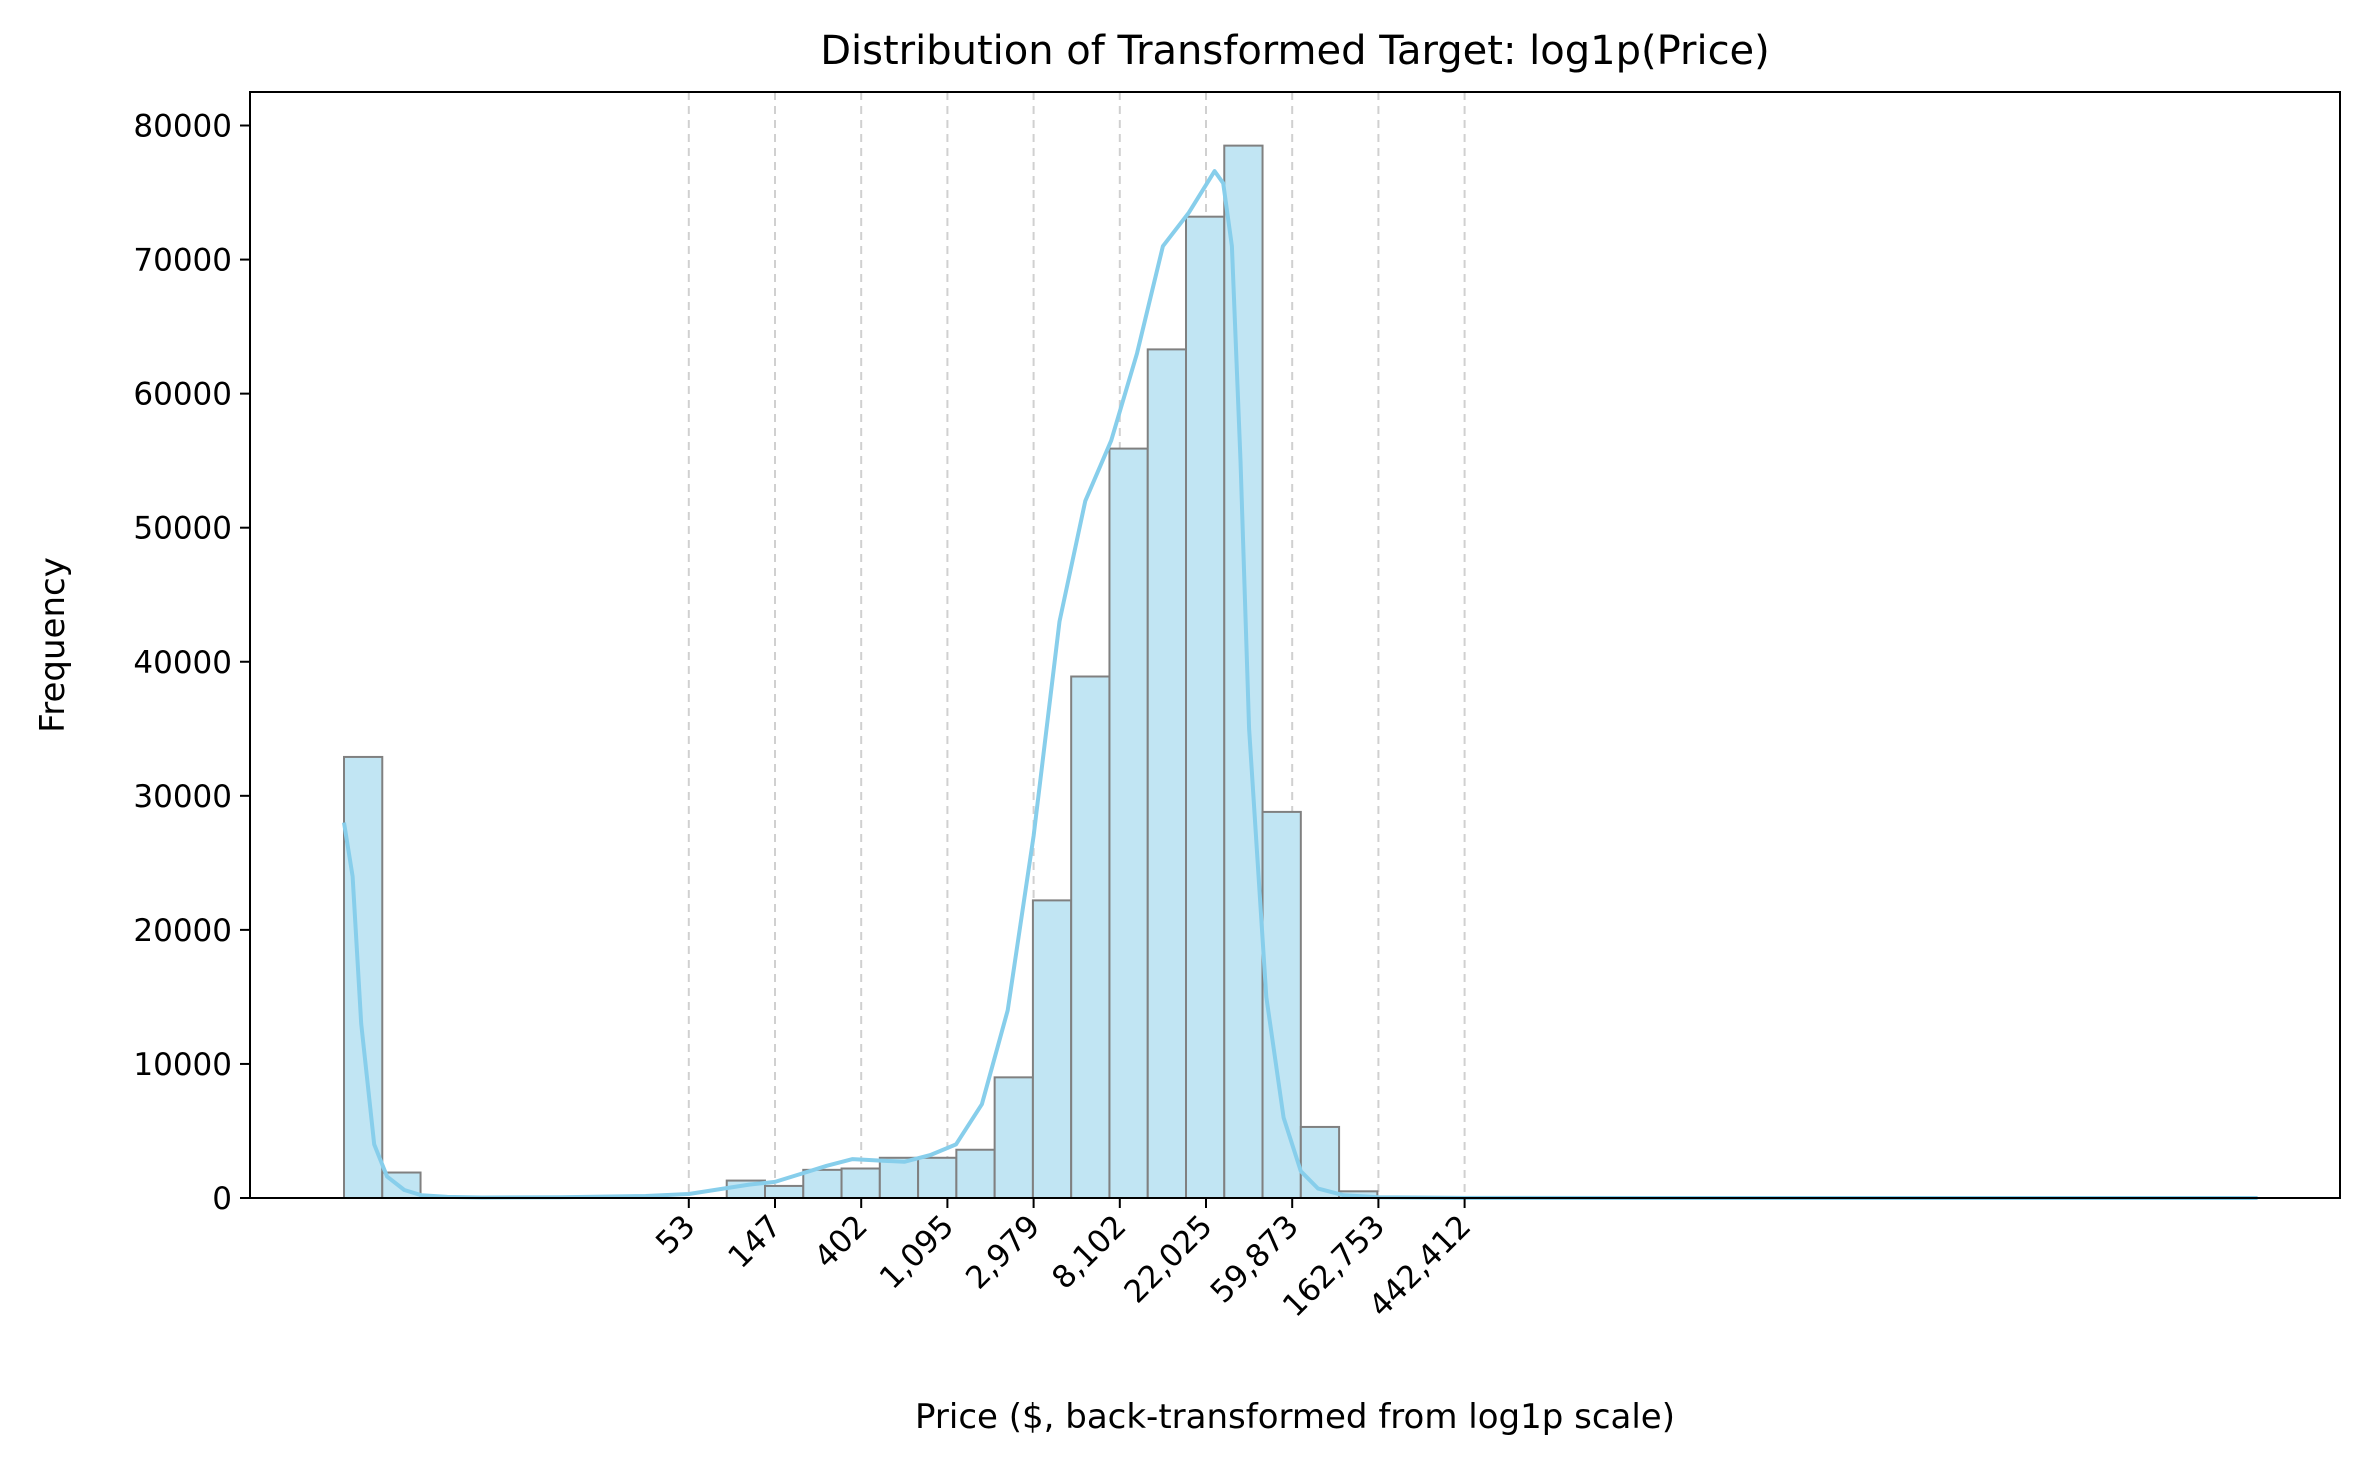 This screenshot has height=1466, width=2371. Describe the element at coordinates (182, 663) in the screenshot. I see `y-tick-label: 40000` at that location.